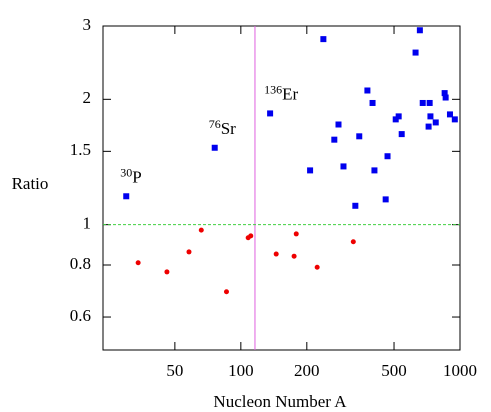  What do you see at coordinates (87, 97) in the screenshot?
I see `y-tick-label: 2` at bounding box center [87, 97].